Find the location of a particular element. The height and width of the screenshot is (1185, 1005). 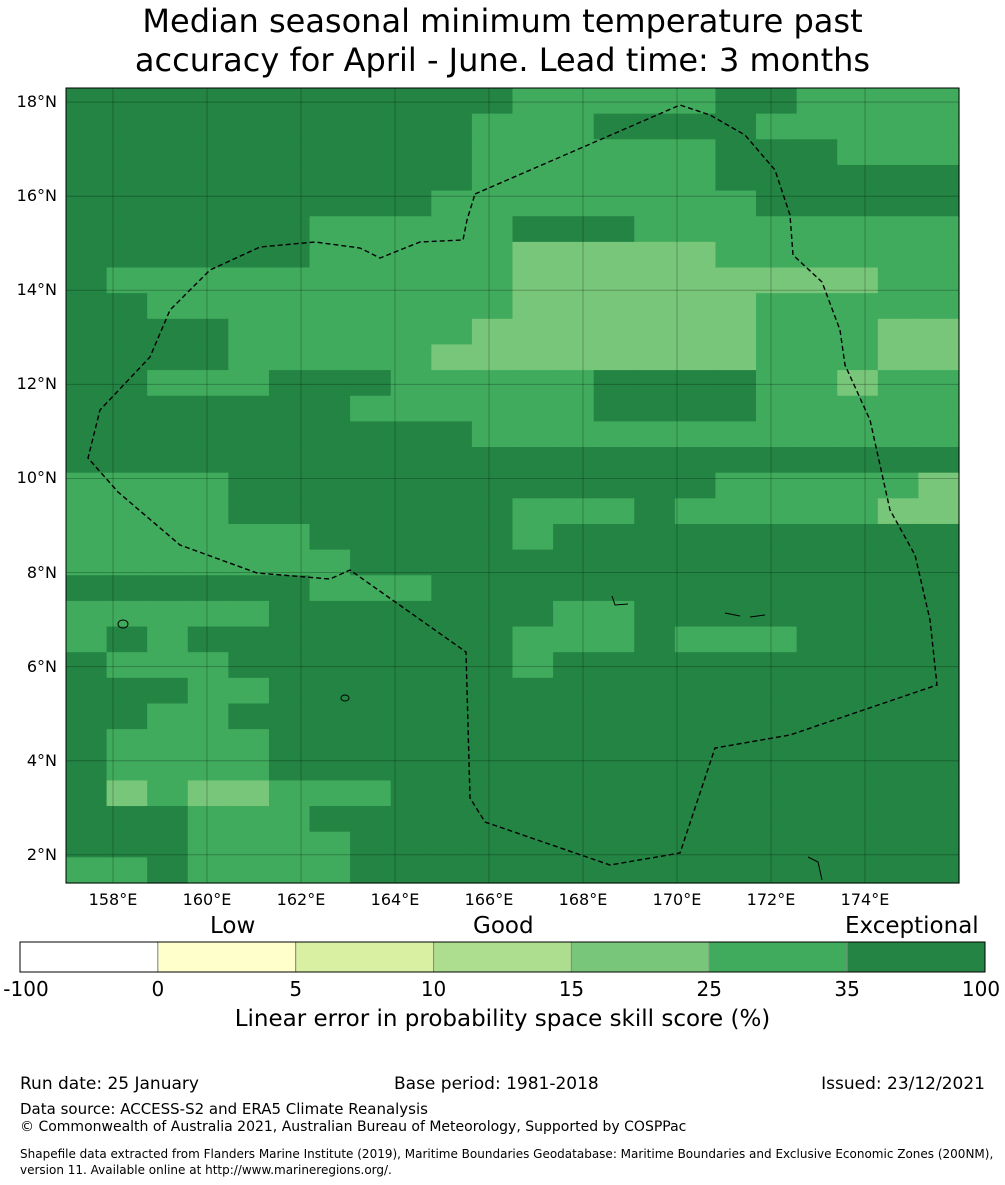

colorbar-outline is located at coordinates (502, 957).